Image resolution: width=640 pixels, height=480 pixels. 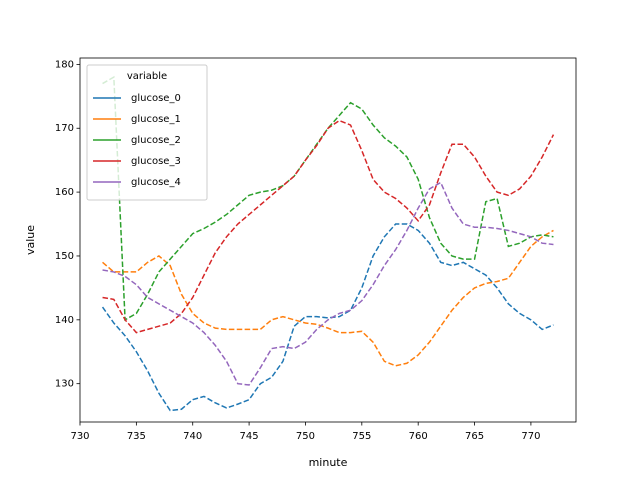 What do you see at coordinates (64, 384) in the screenshot?
I see `y-tick-label: 130` at bounding box center [64, 384].